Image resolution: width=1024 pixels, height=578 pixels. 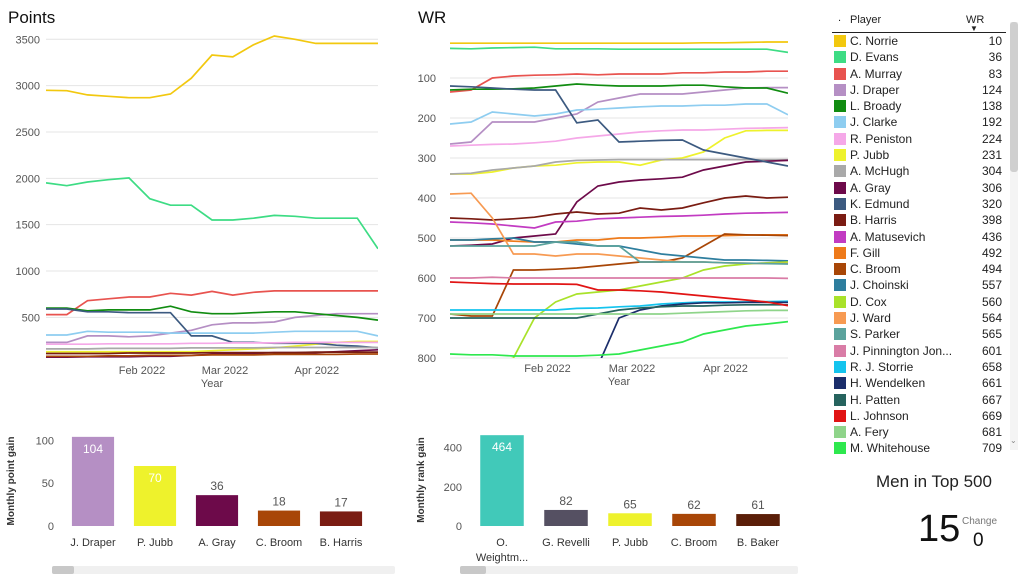 What do you see at coordinates (874, 41) in the screenshot?
I see `player-name: C. Norrie` at bounding box center [874, 41].